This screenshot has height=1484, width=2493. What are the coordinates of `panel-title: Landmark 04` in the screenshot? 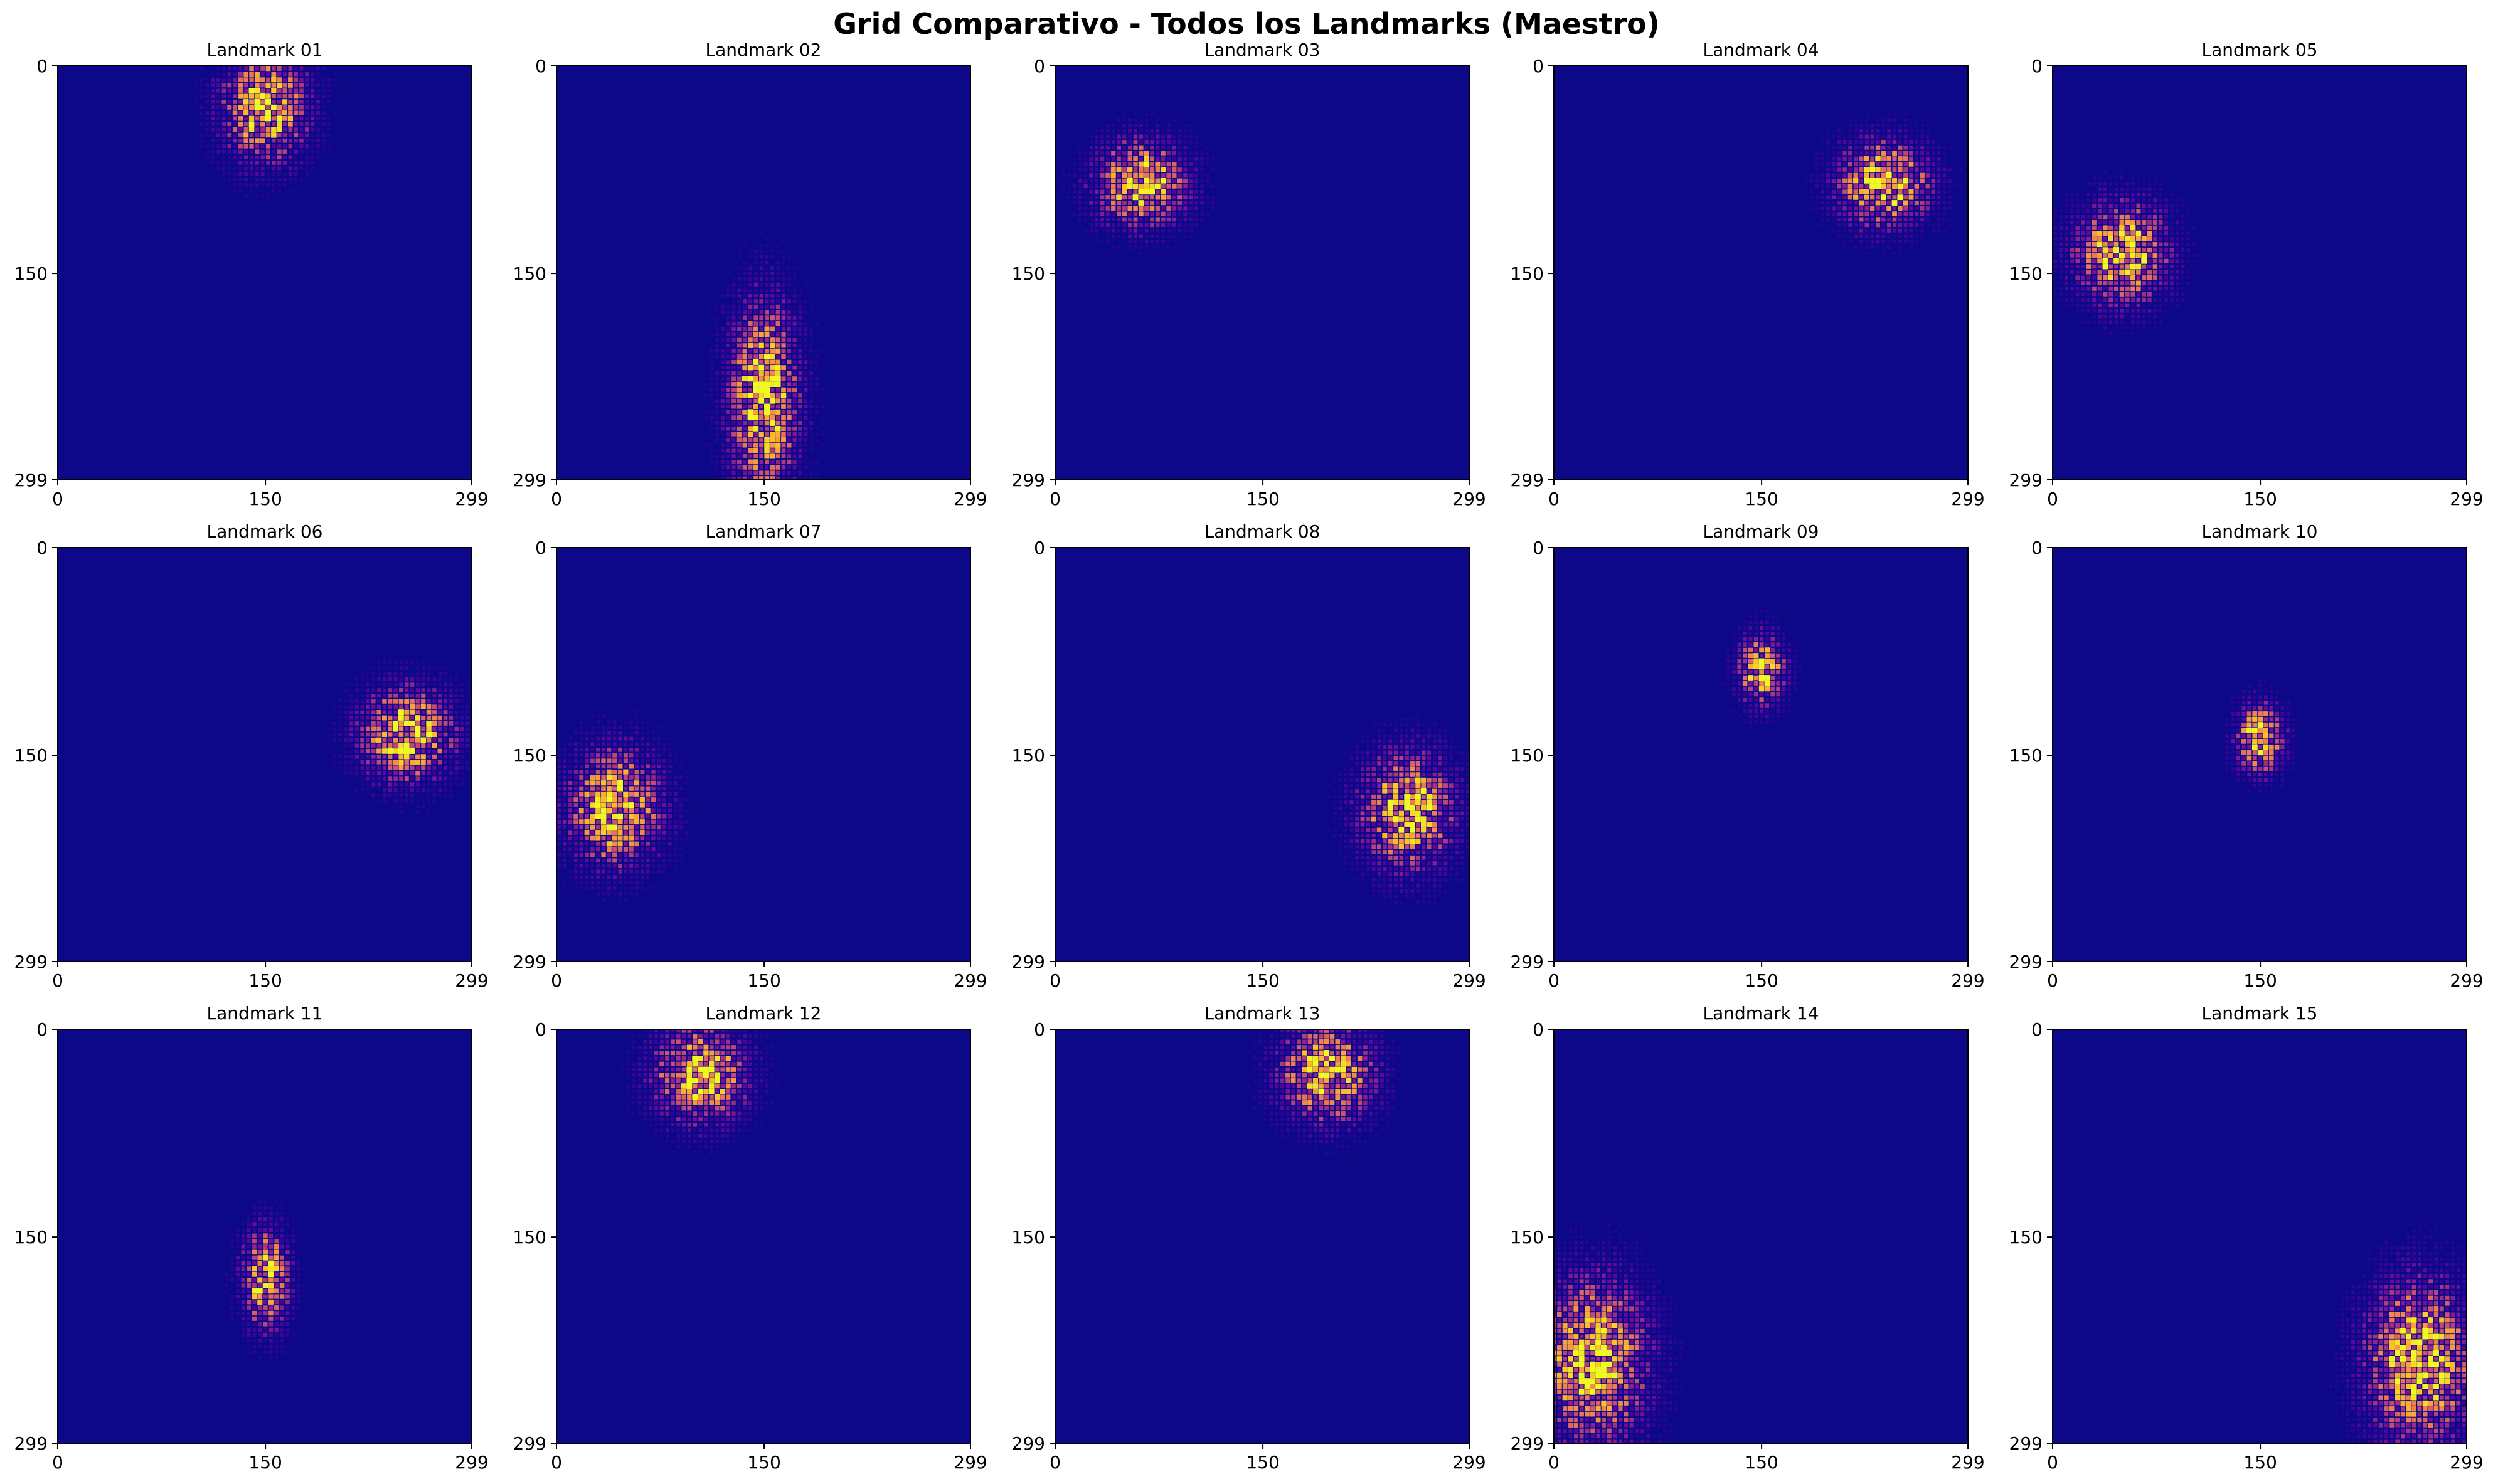 It's located at (1761, 50).